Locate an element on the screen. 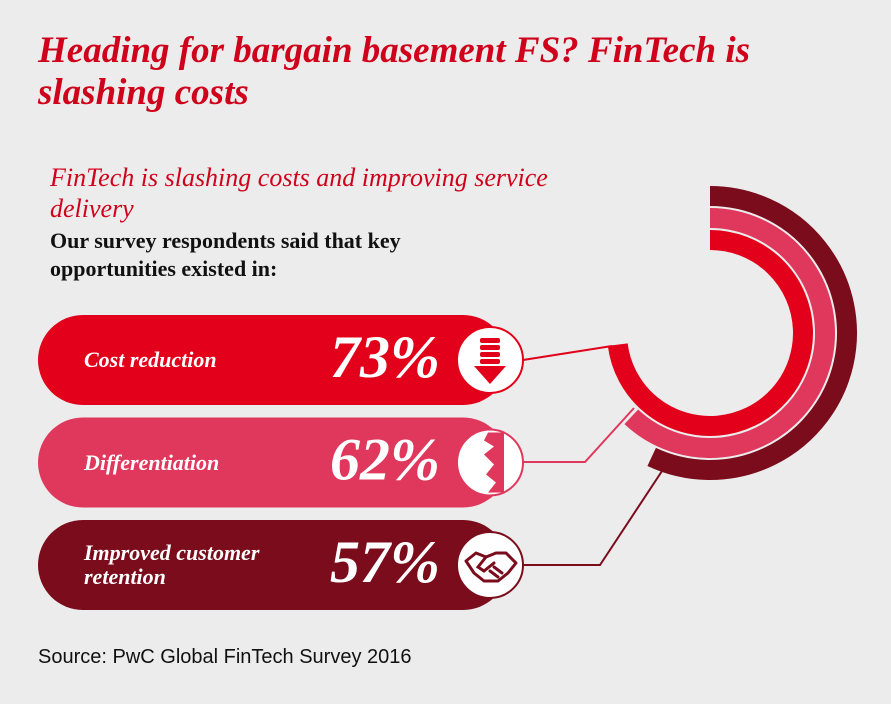 This screenshot has height=704, width=891. value-label: 62% is located at coordinates (385, 459).